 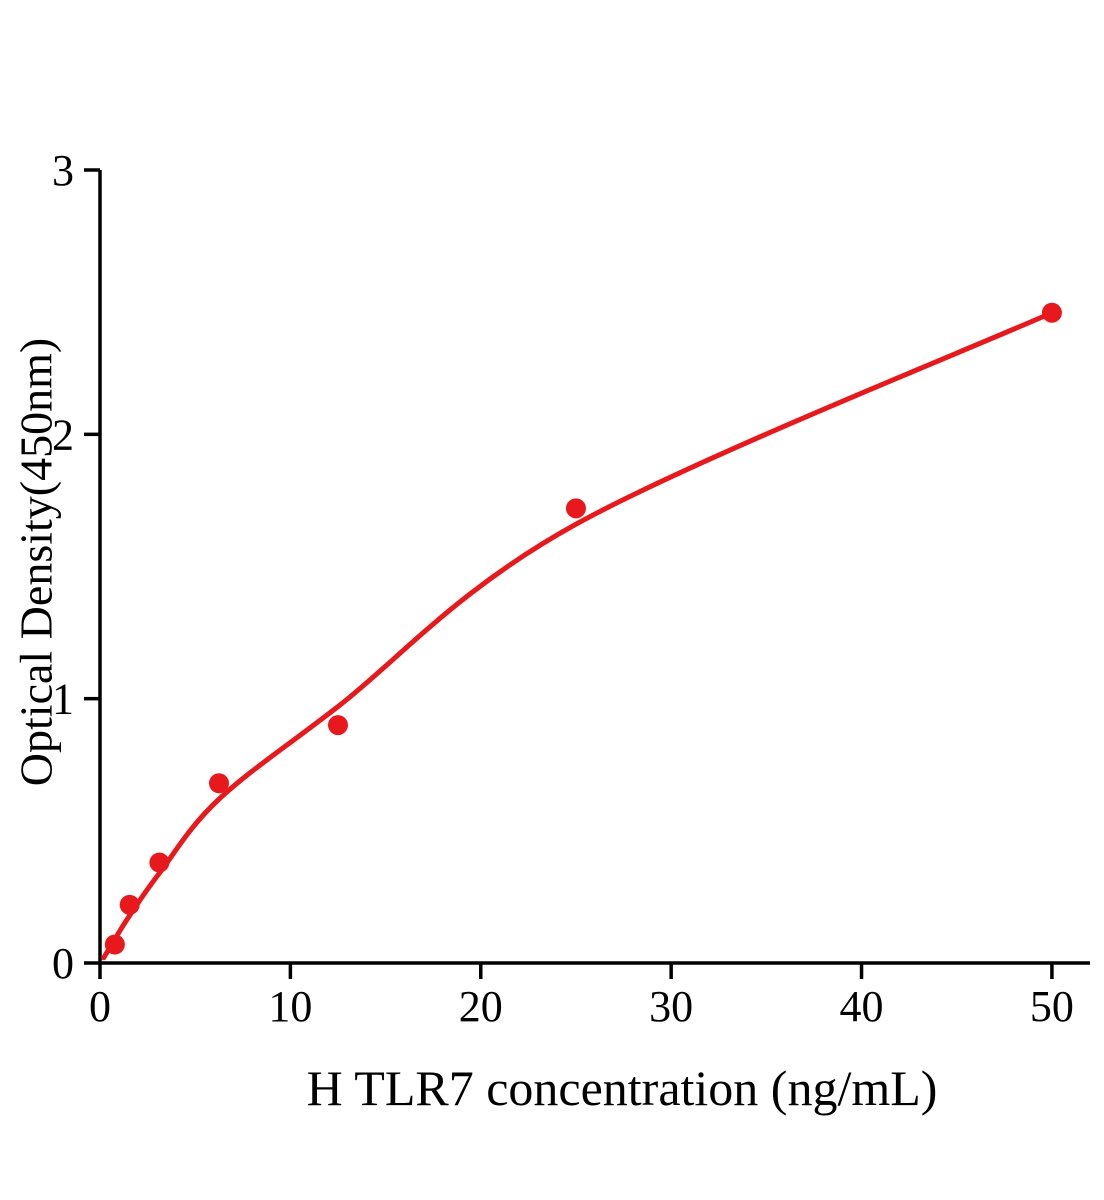 What do you see at coordinates (671, 1006) in the screenshot?
I see `x-tick-label: 30` at bounding box center [671, 1006].